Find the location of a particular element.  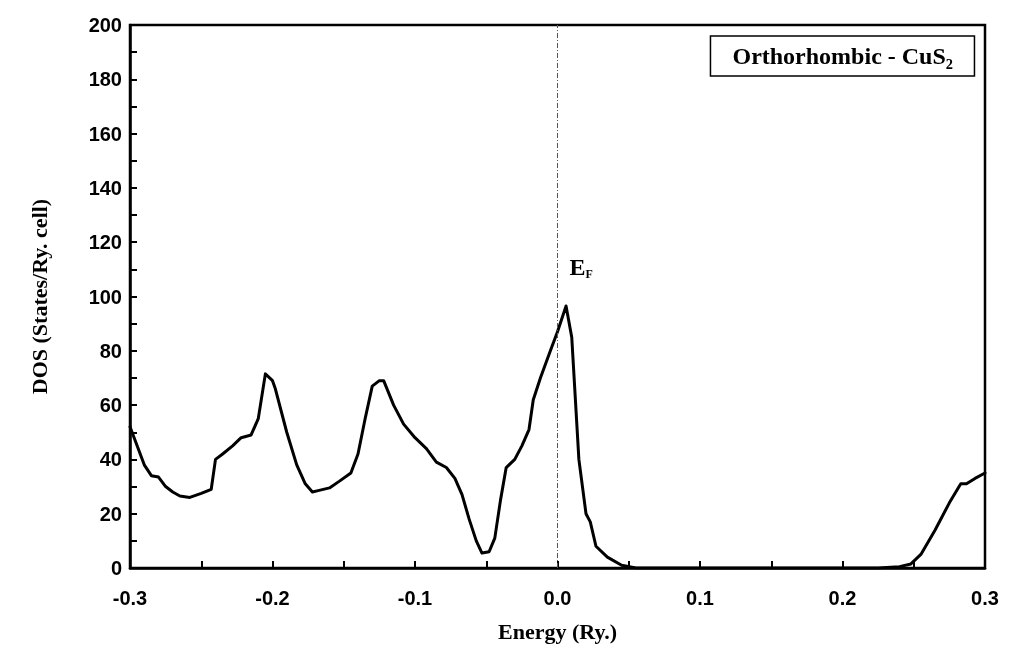

y-axis-title: DOS (States/Ry. cell) is located at coordinates (39, 296).